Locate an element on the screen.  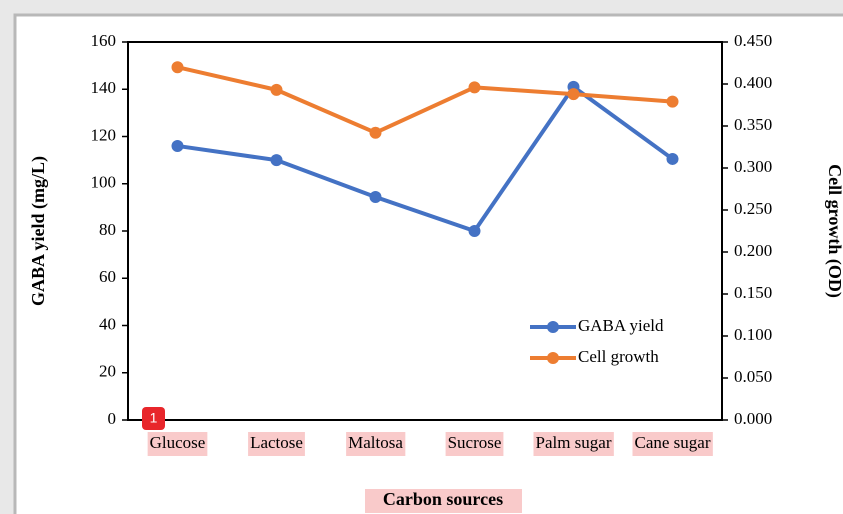
legend-label: GABA yield is located at coordinates (621, 325).